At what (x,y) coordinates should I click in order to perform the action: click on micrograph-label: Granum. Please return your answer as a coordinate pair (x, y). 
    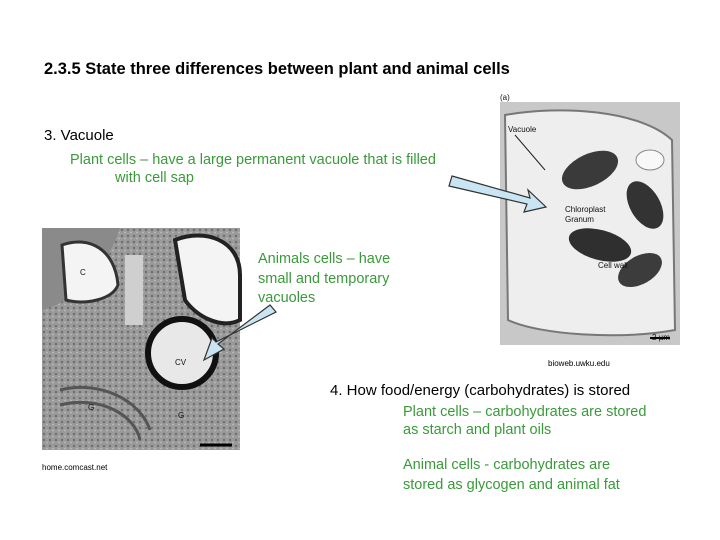
    Looking at the image, I should click on (579, 219).